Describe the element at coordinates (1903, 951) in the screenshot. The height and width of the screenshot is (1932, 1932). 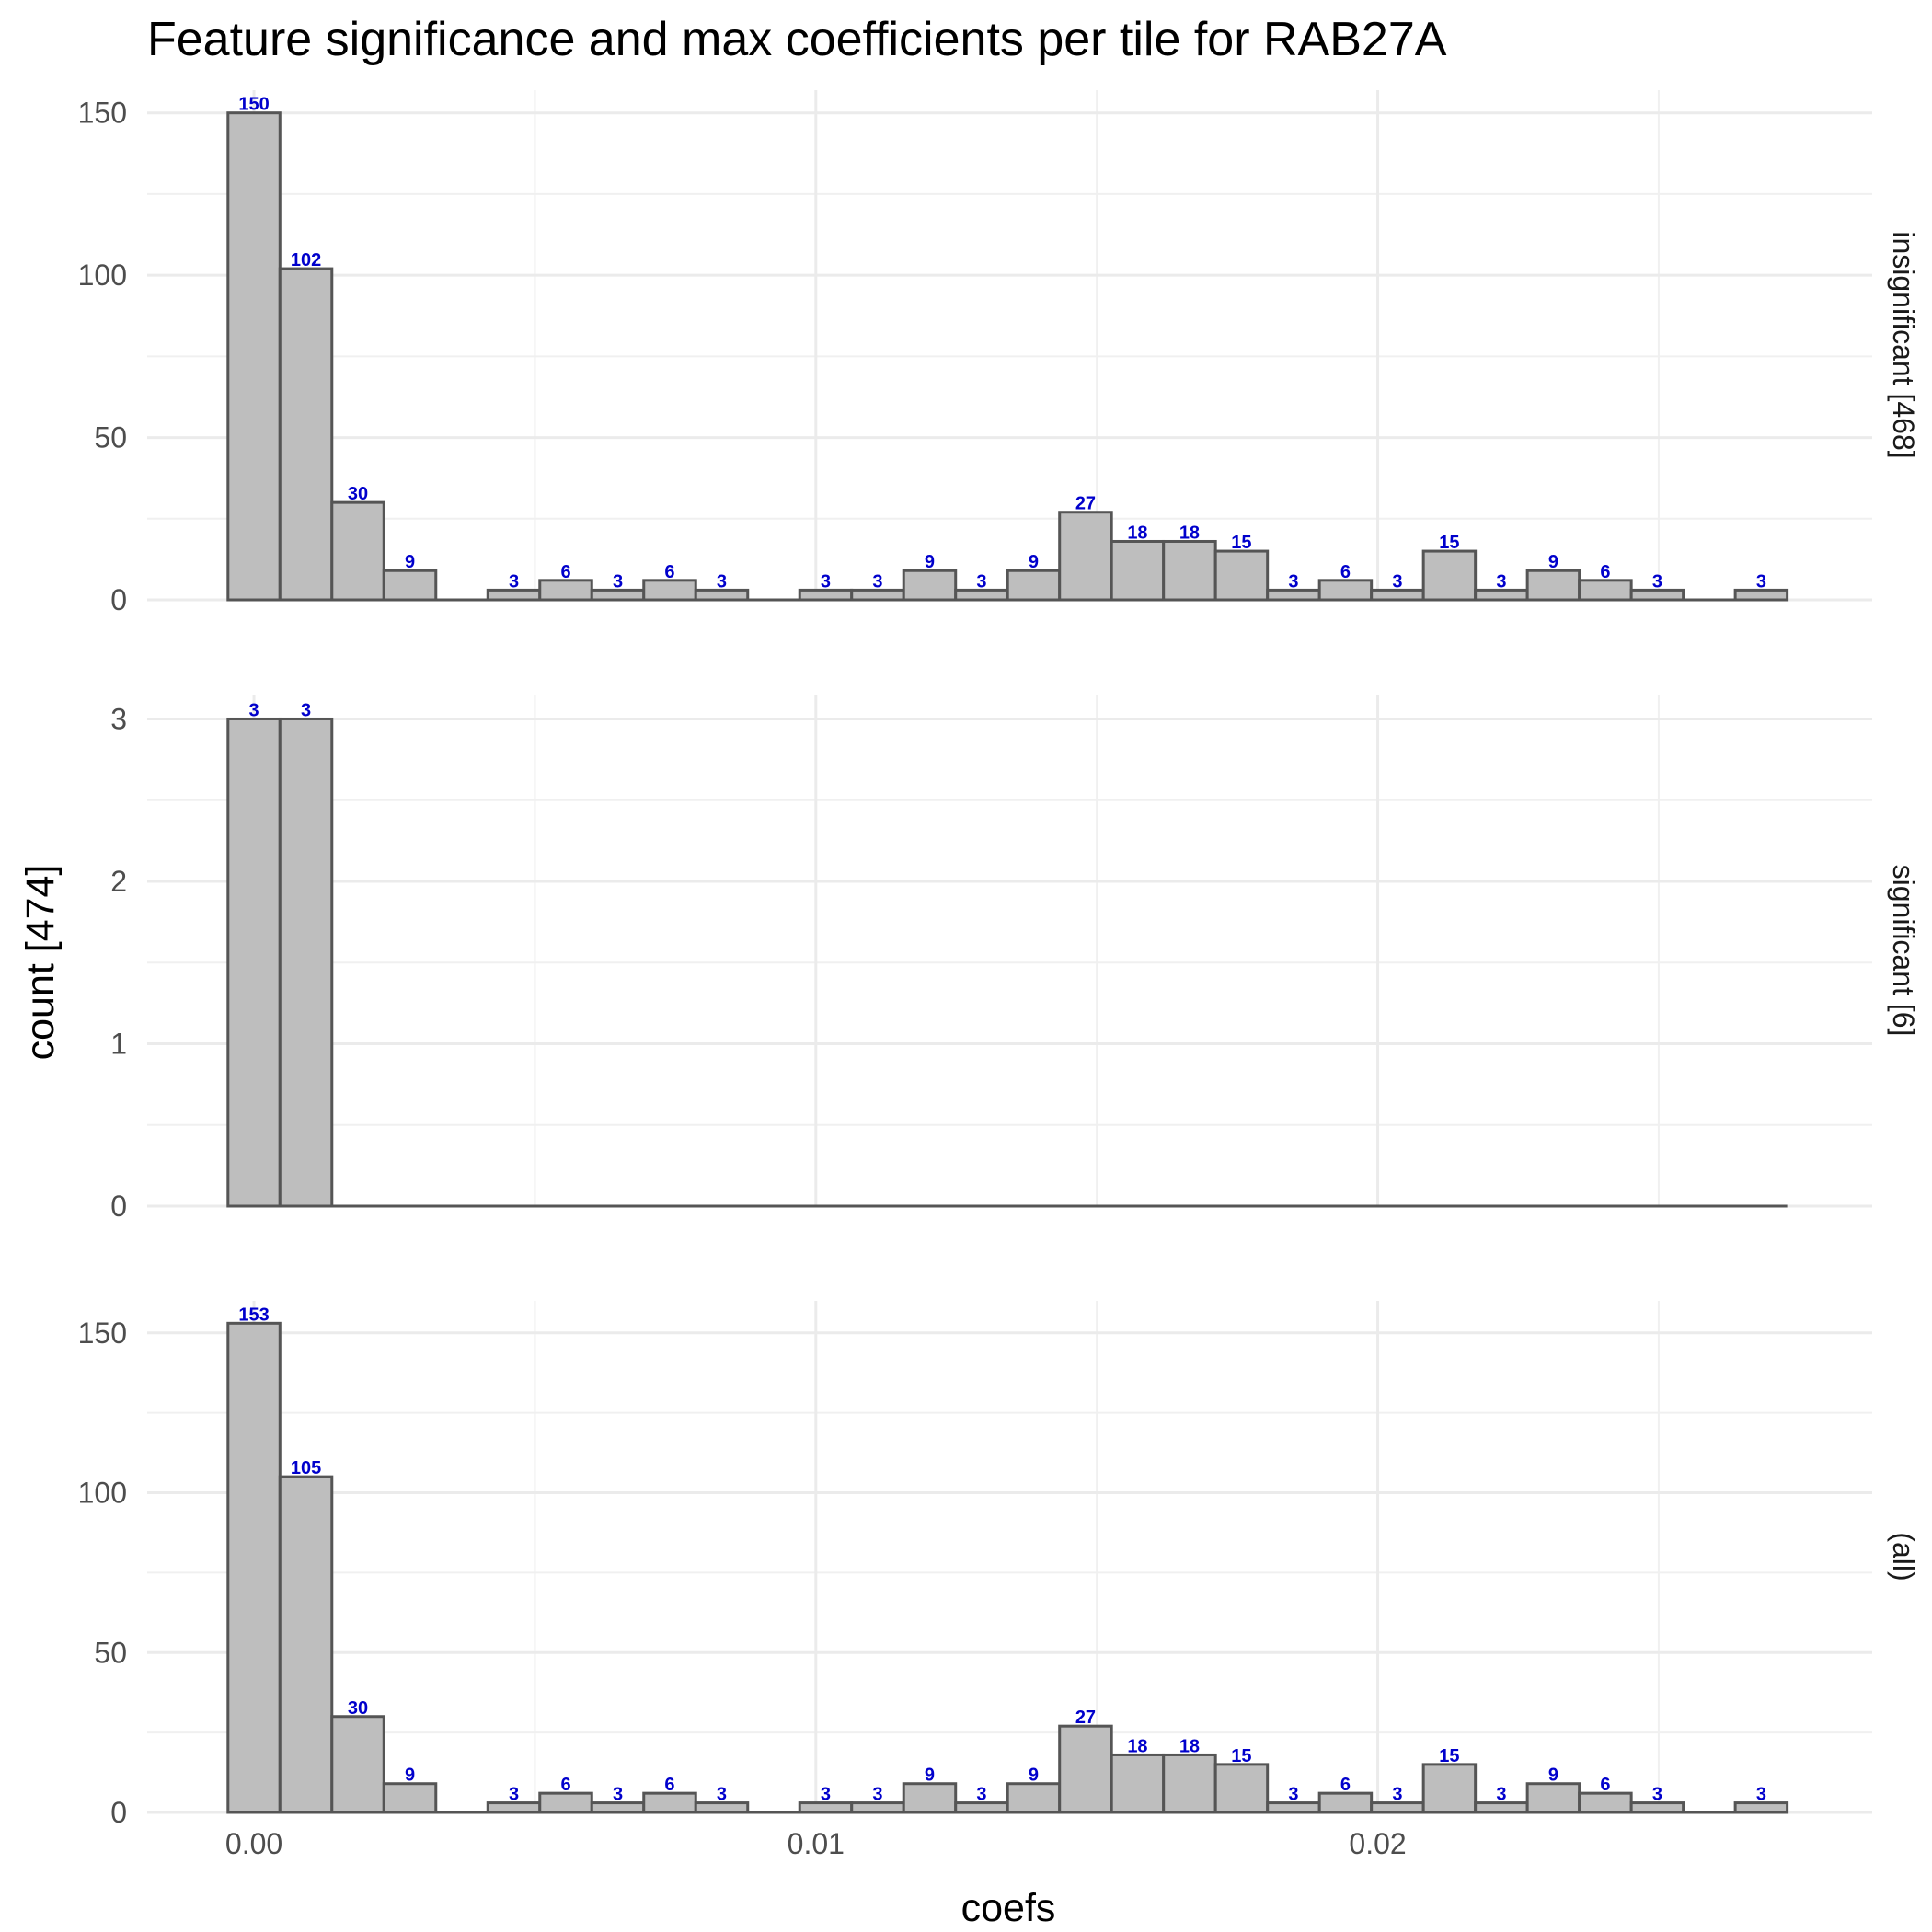
I see `facet-strip-label: significant [6]` at that location.